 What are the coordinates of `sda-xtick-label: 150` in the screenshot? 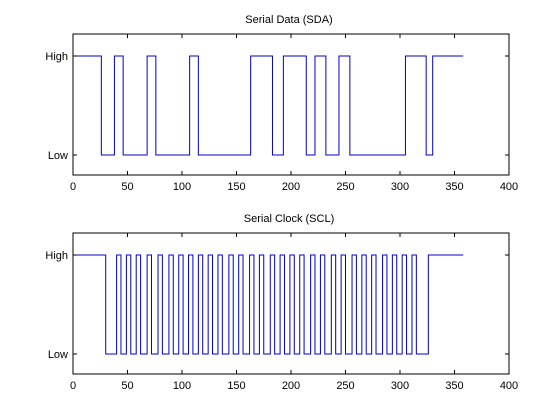 It's located at (236, 187).